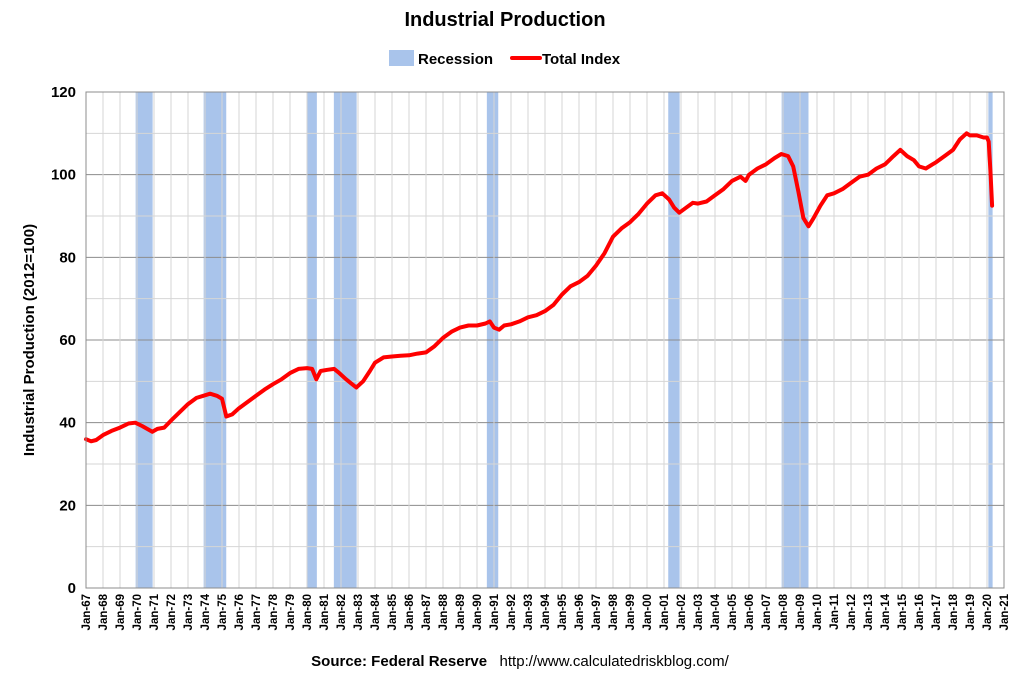 This screenshot has height=678, width=1011. Describe the element at coordinates (529, 612) in the screenshot. I see `x-tick-label: Jan-93` at that location.